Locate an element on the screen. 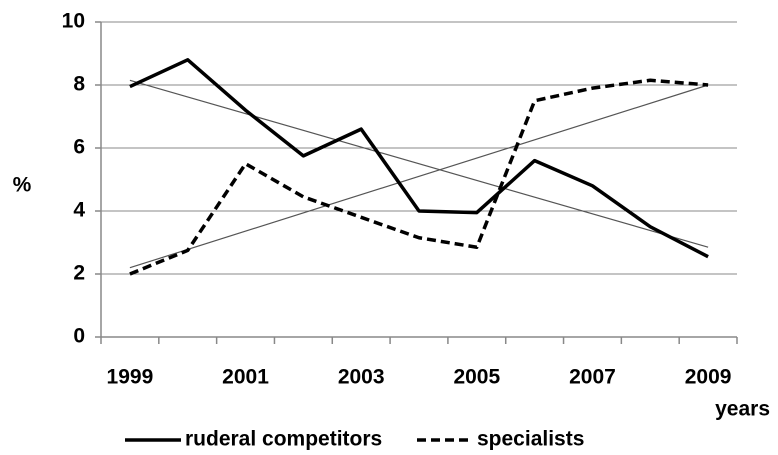 This screenshot has width=778, height=455. y-tick-label: 10 is located at coordinates (73, 21).